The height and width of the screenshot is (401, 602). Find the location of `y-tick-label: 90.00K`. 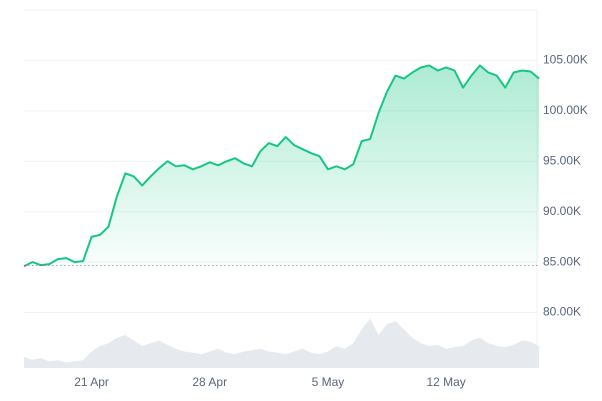

y-tick-label: 90.00K is located at coordinates (562, 211).